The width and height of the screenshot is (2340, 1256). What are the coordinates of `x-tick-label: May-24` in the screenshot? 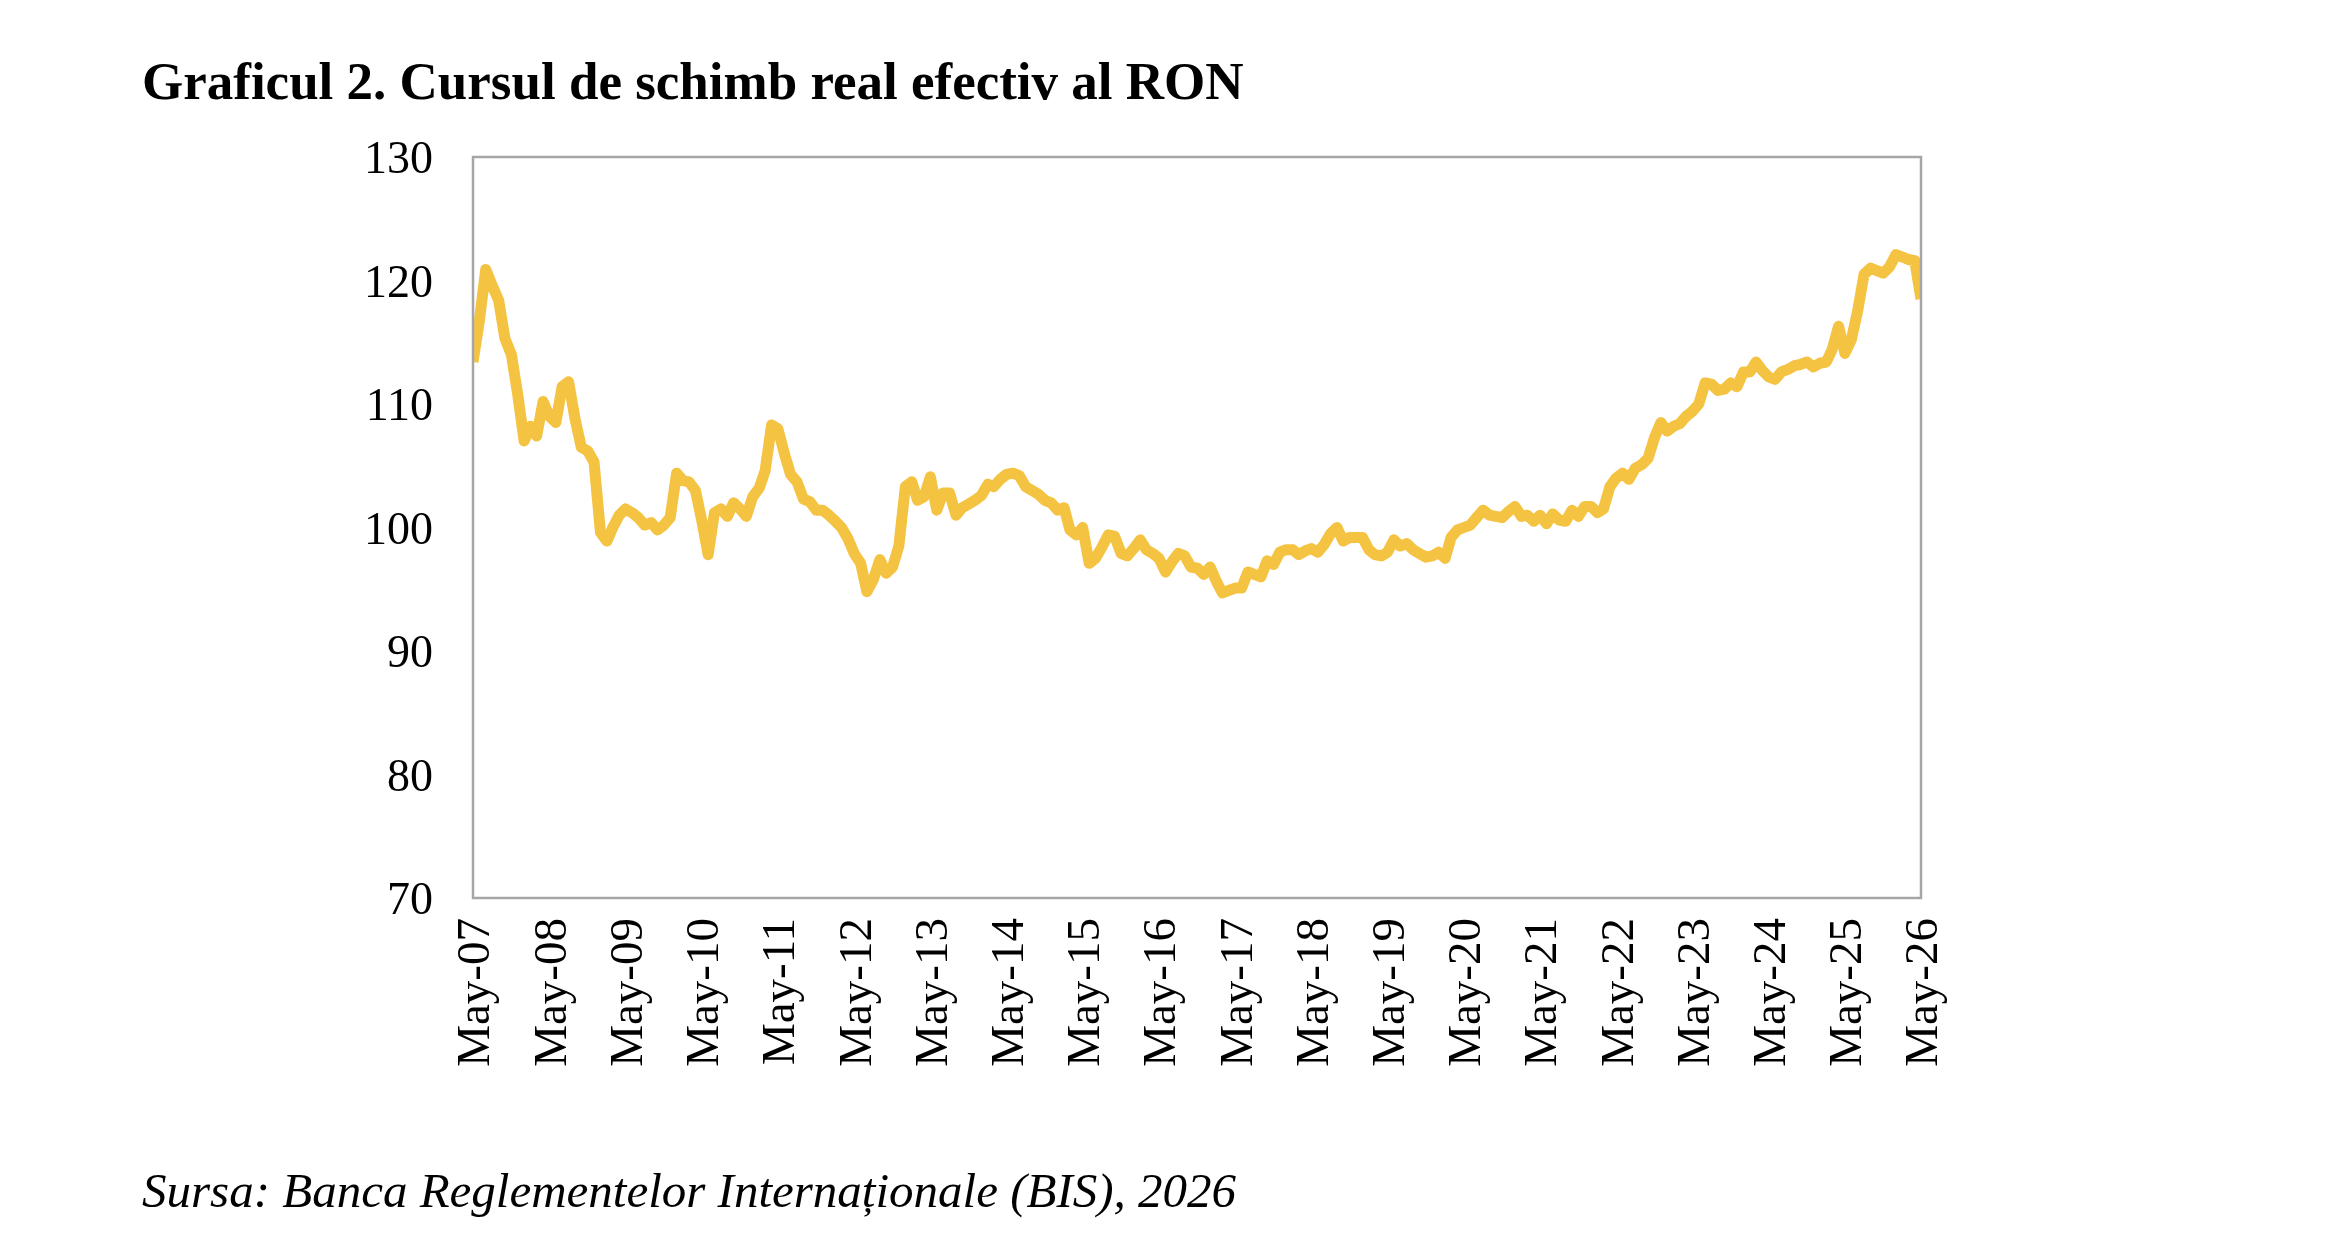 It's located at (1769, 992).